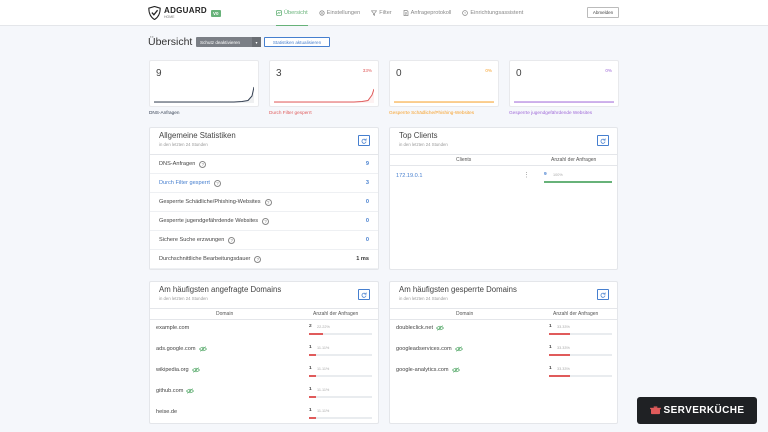 This screenshot has width=768, height=432. I want to click on stat-card: 9, so click(204, 83).